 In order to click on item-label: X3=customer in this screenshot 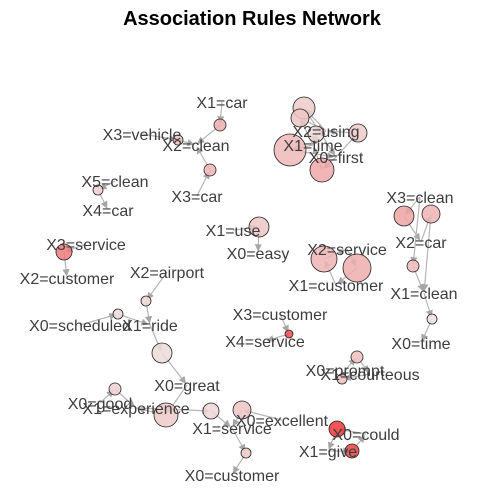, I will do `click(280, 315)`.